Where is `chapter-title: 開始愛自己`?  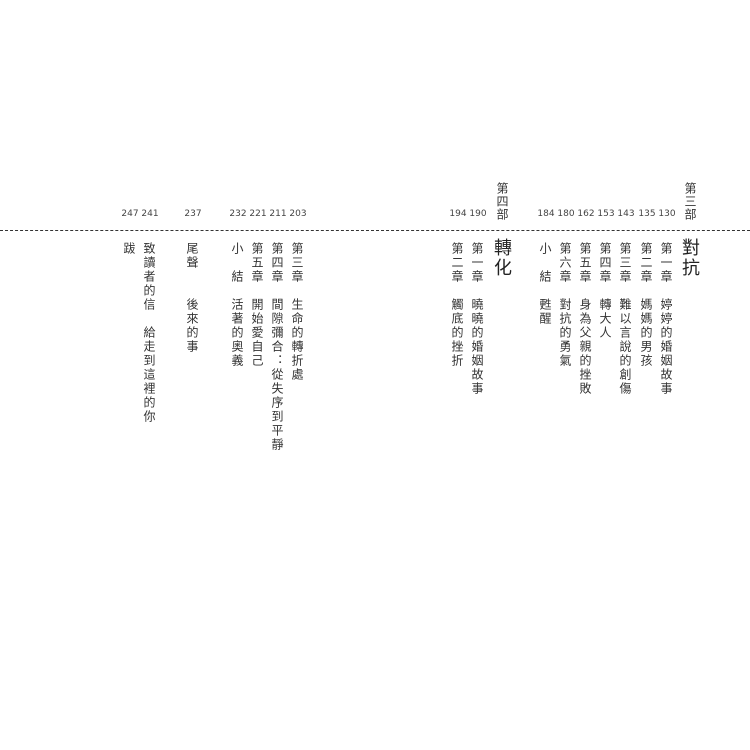 chapter-title: 開始愛自己 is located at coordinates (257, 333).